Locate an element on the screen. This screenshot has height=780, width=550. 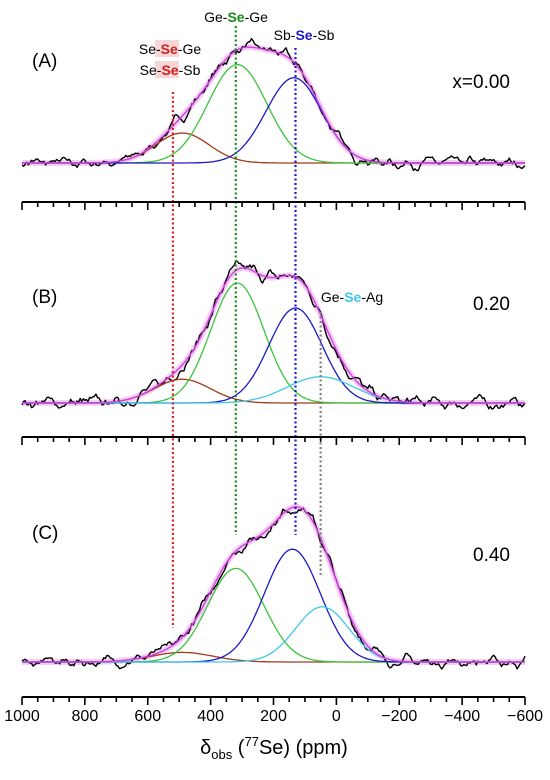
x-tick-label: −200 is located at coordinates (399, 716).